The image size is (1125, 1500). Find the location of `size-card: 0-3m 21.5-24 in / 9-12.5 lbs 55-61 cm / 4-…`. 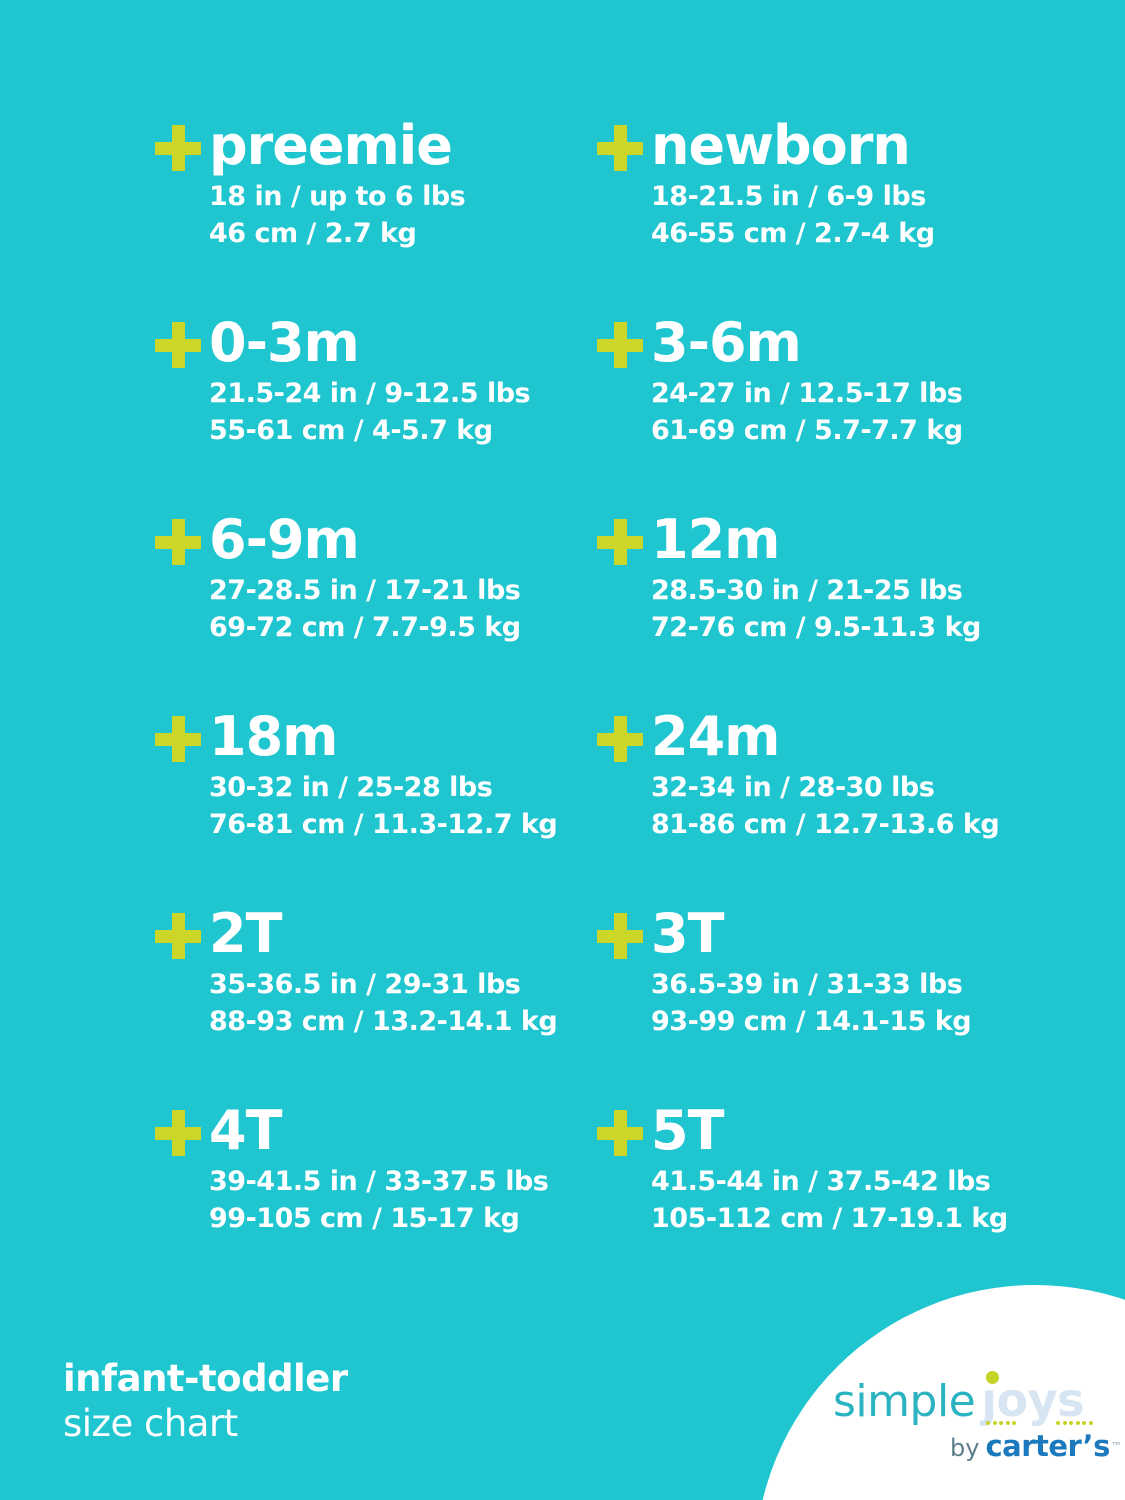

size-card: 0-3m 21.5-24 in / 9-12.5 lbs 55-61 cm / 4-… is located at coordinates (376, 413).